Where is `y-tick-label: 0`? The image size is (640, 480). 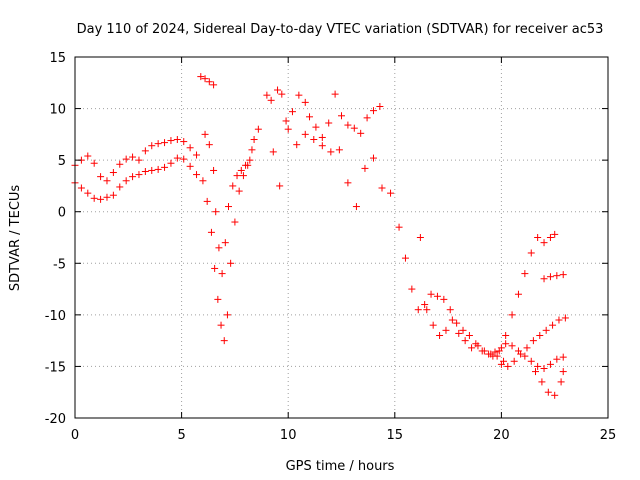
y-tick-label: 0 is located at coordinates (62, 213).